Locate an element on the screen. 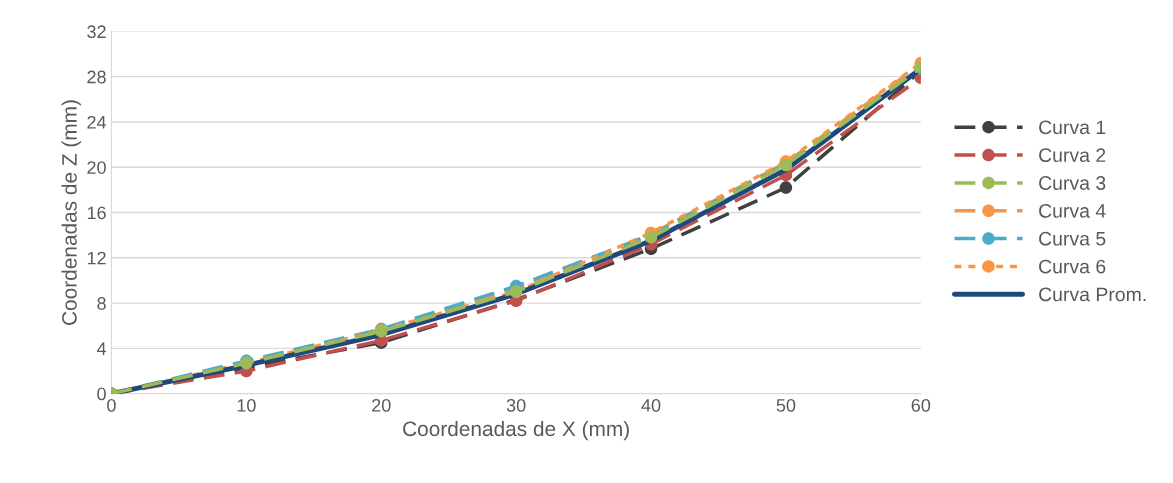  y-axis-title: Coordenadas de Z (mm) is located at coordinates (71, 212).